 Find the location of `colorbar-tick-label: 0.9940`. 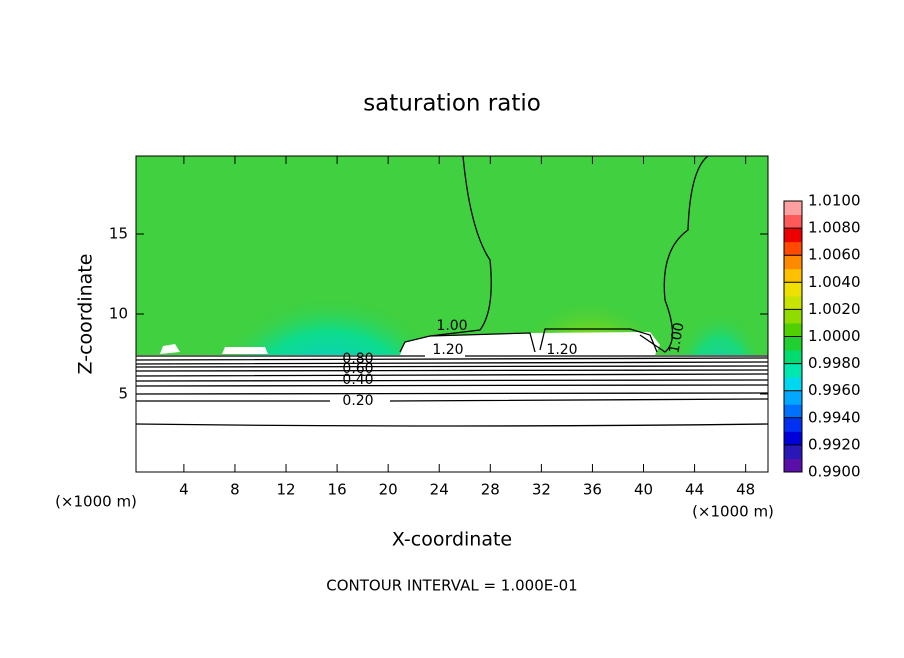

colorbar-tick-label: 0.9940 is located at coordinates (834, 417).